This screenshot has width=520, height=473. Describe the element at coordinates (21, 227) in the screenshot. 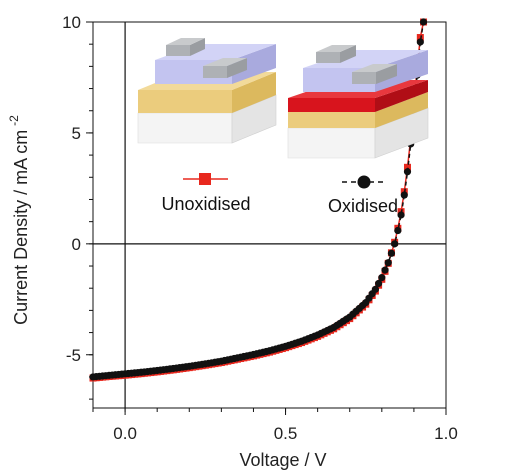

I see `y-axis-title-main: Current Density / mA cm` at that location.